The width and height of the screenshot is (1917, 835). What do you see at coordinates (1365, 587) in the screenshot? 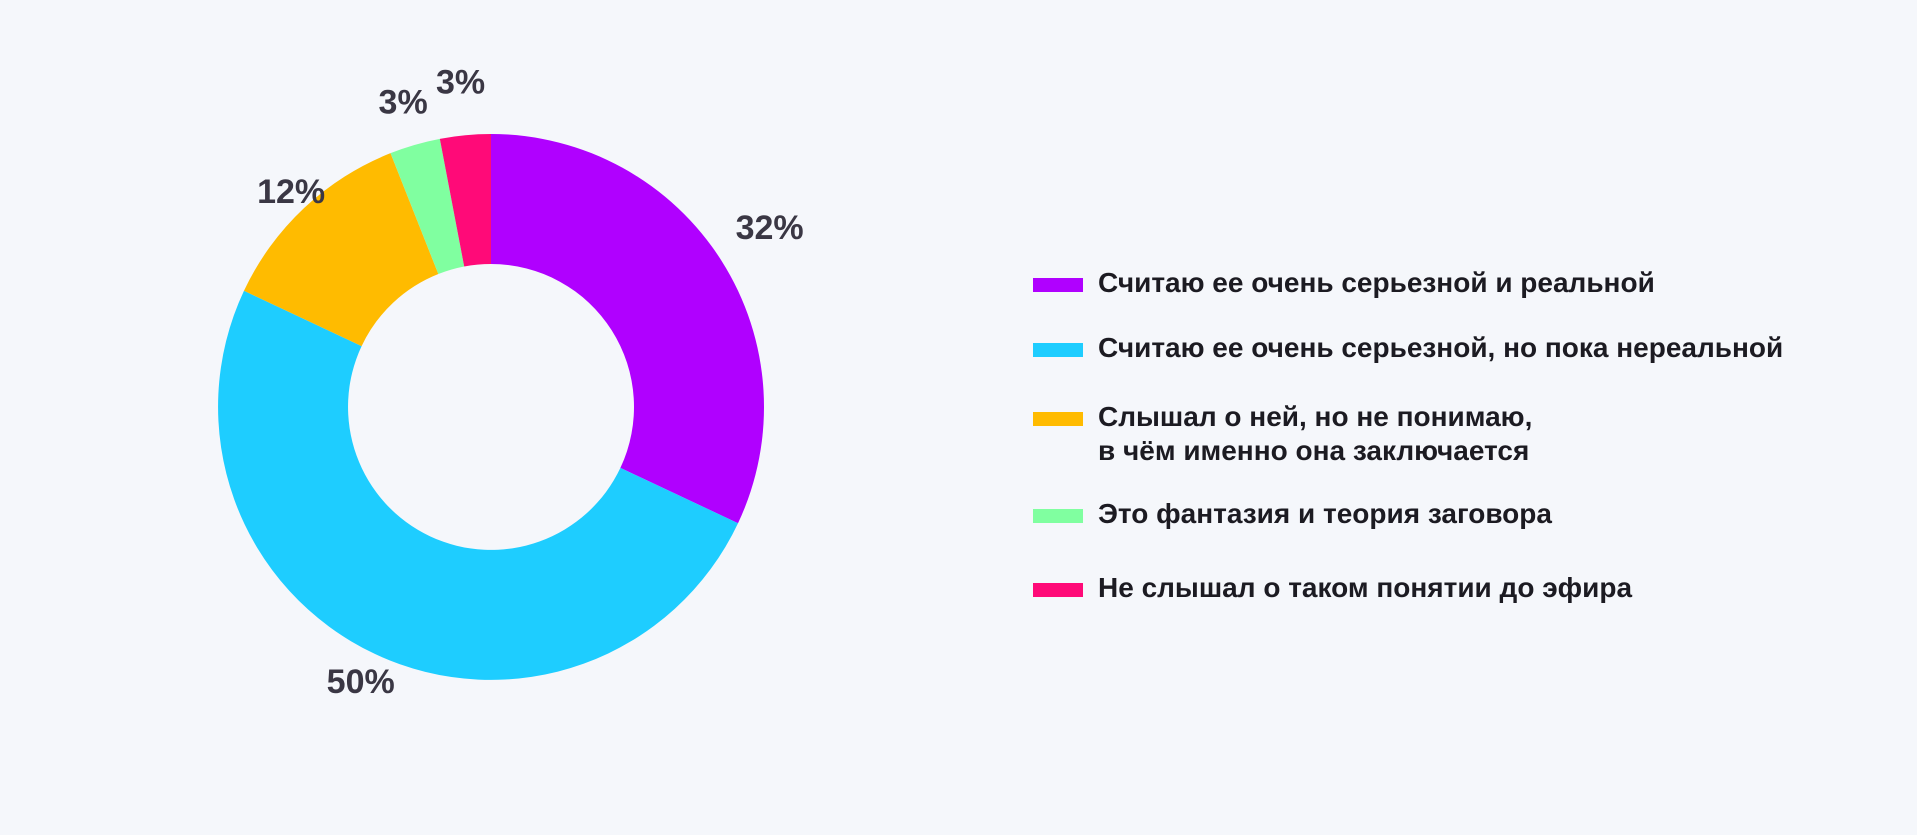
I see `legend-label-5: Не слышал о таком понятии до эфира` at bounding box center [1365, 587].